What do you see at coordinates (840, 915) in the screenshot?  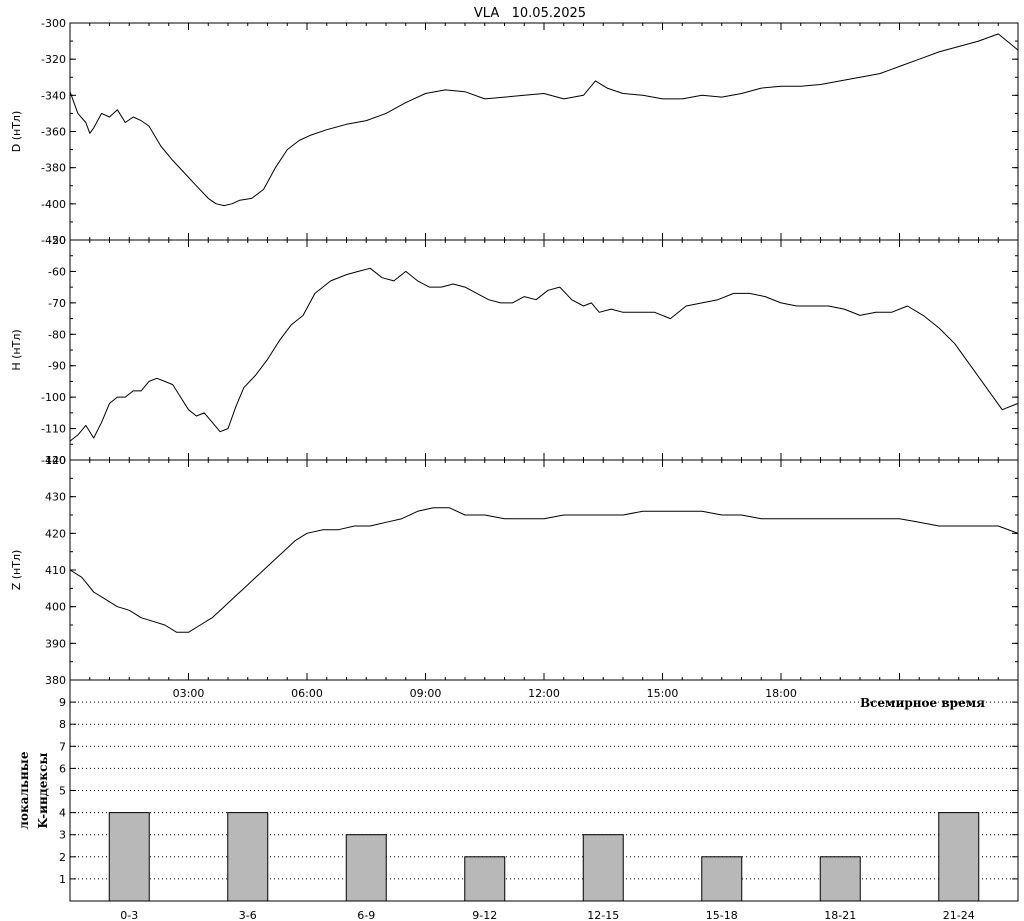 I see `category-label: 18-21` at bounding box center [840, 915].